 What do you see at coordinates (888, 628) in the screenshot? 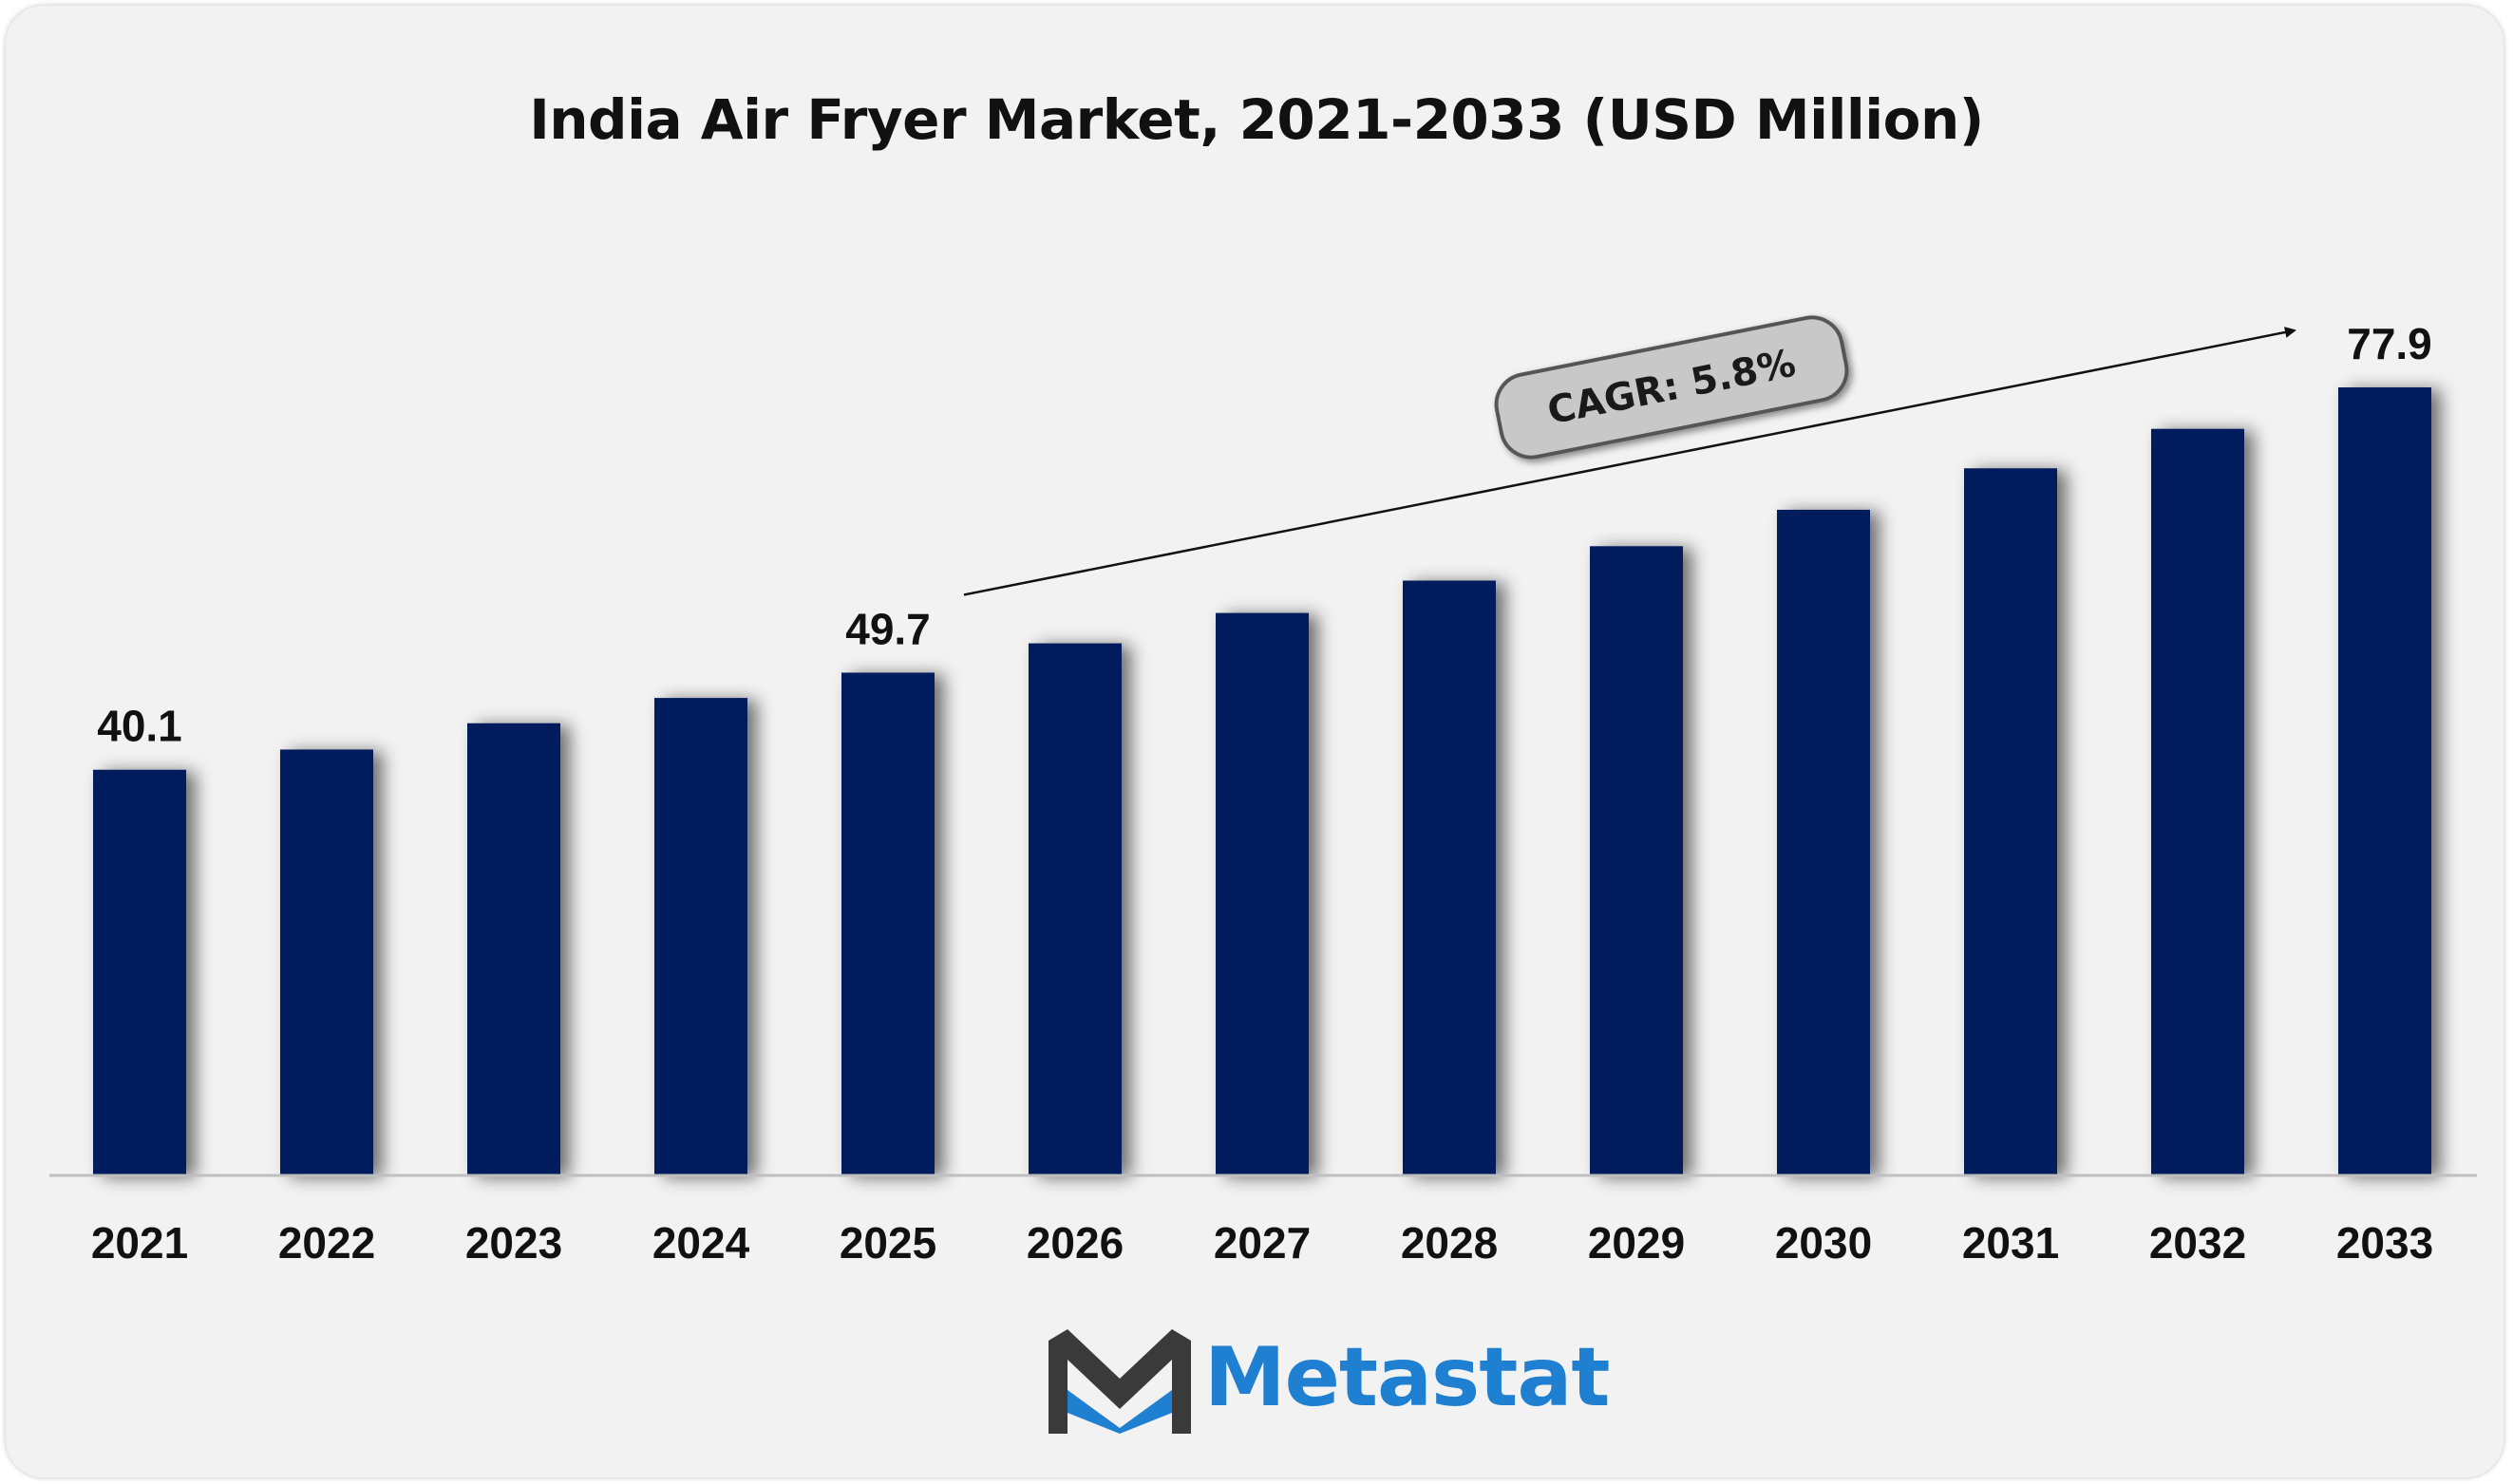
I see `data-label: 49.7` at bounding box center [888, 628].